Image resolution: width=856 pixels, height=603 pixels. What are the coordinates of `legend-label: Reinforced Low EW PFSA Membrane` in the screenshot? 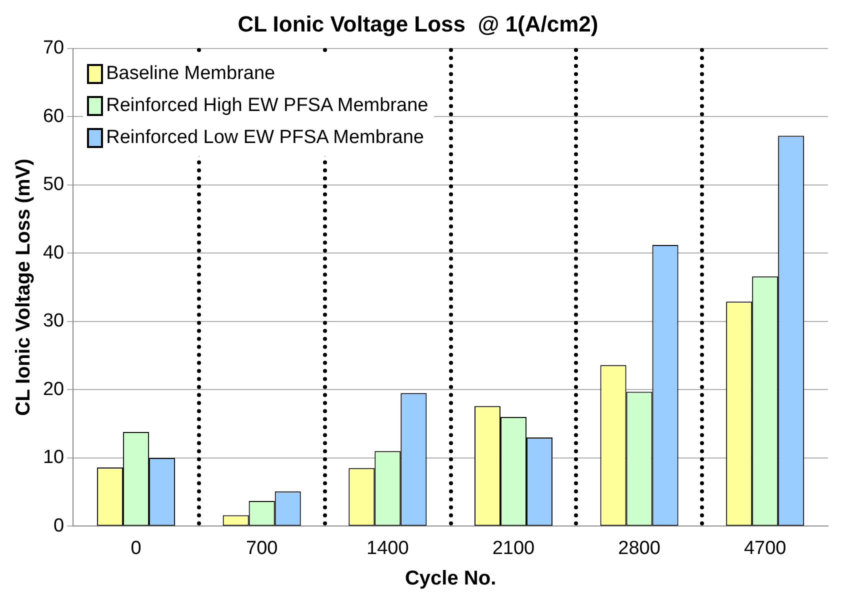 It's located at (265, 138).